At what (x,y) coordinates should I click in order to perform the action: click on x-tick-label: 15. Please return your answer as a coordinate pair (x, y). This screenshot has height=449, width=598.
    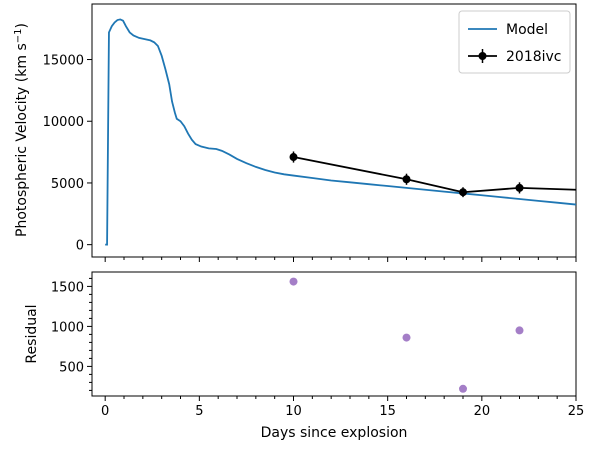
    Looking at the image, I should click on (387, 411).